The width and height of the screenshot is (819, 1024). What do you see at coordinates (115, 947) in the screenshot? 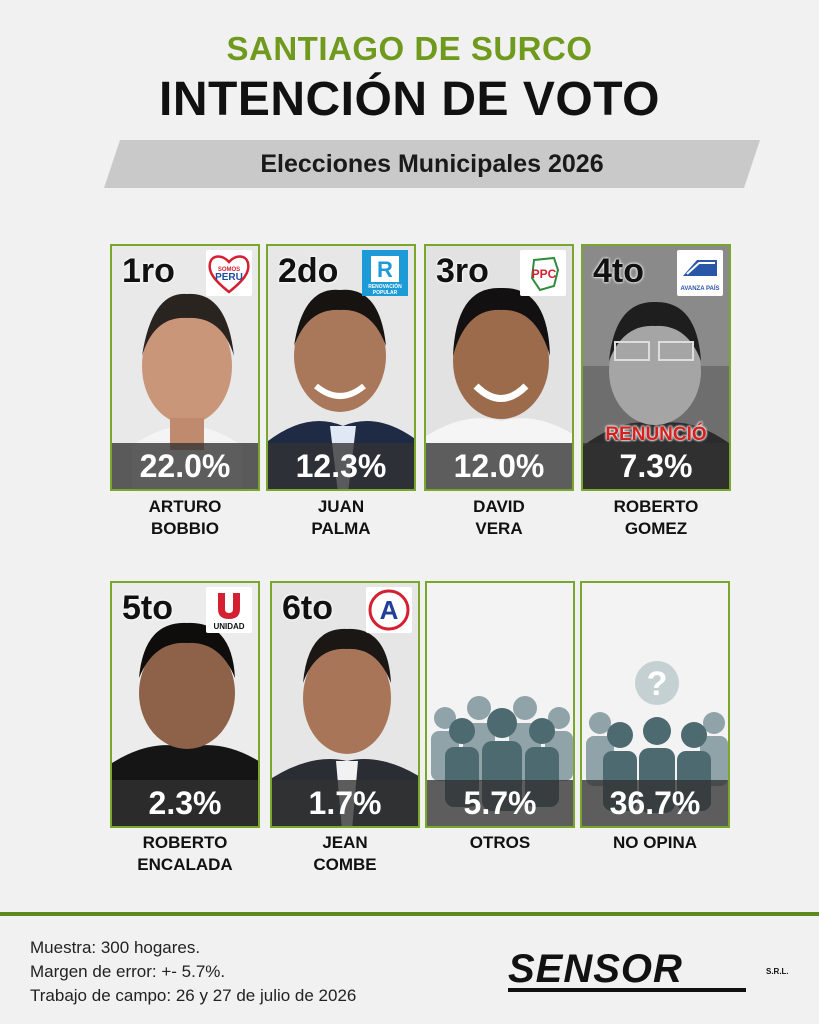
I see `sample-text: Muestra: 300 hogares.` at bounding box center [115, 947].